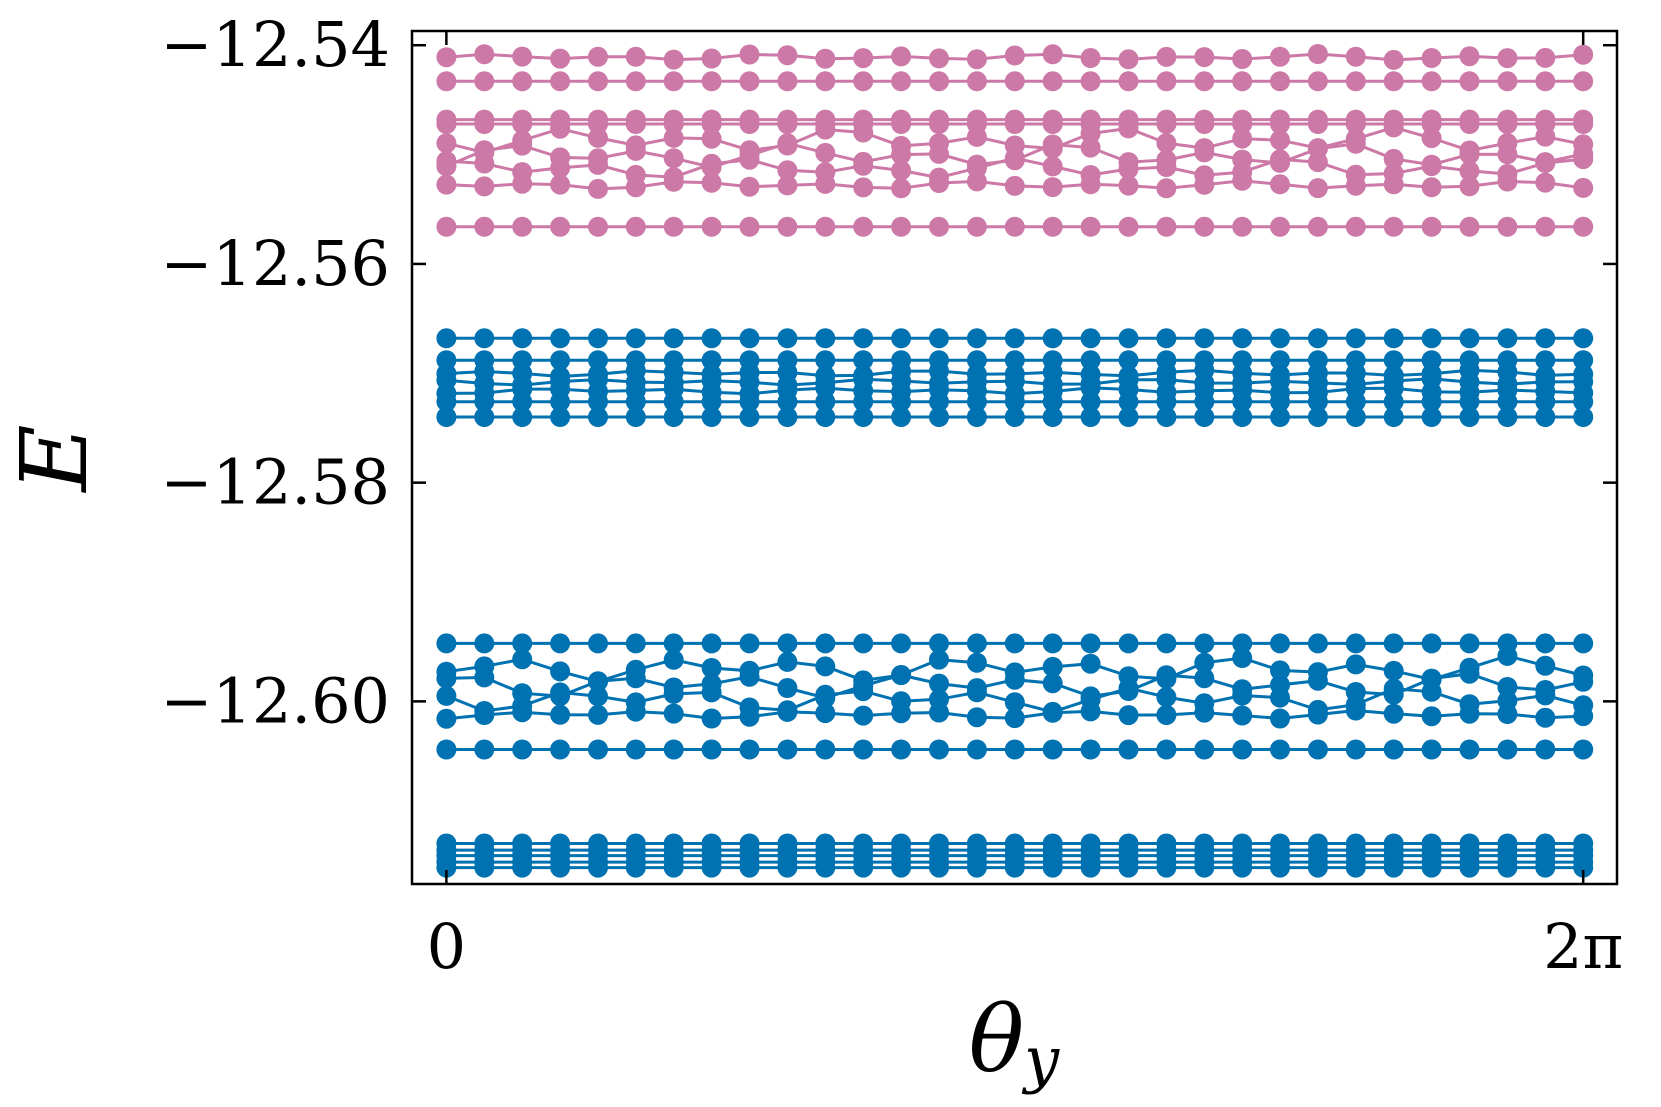 The height and width of the screenshot is (1107, 1661). Describe the element at coordinates (996, 1039) in the screenshot. I see `x-axis-label-symbol: θ` at that location.